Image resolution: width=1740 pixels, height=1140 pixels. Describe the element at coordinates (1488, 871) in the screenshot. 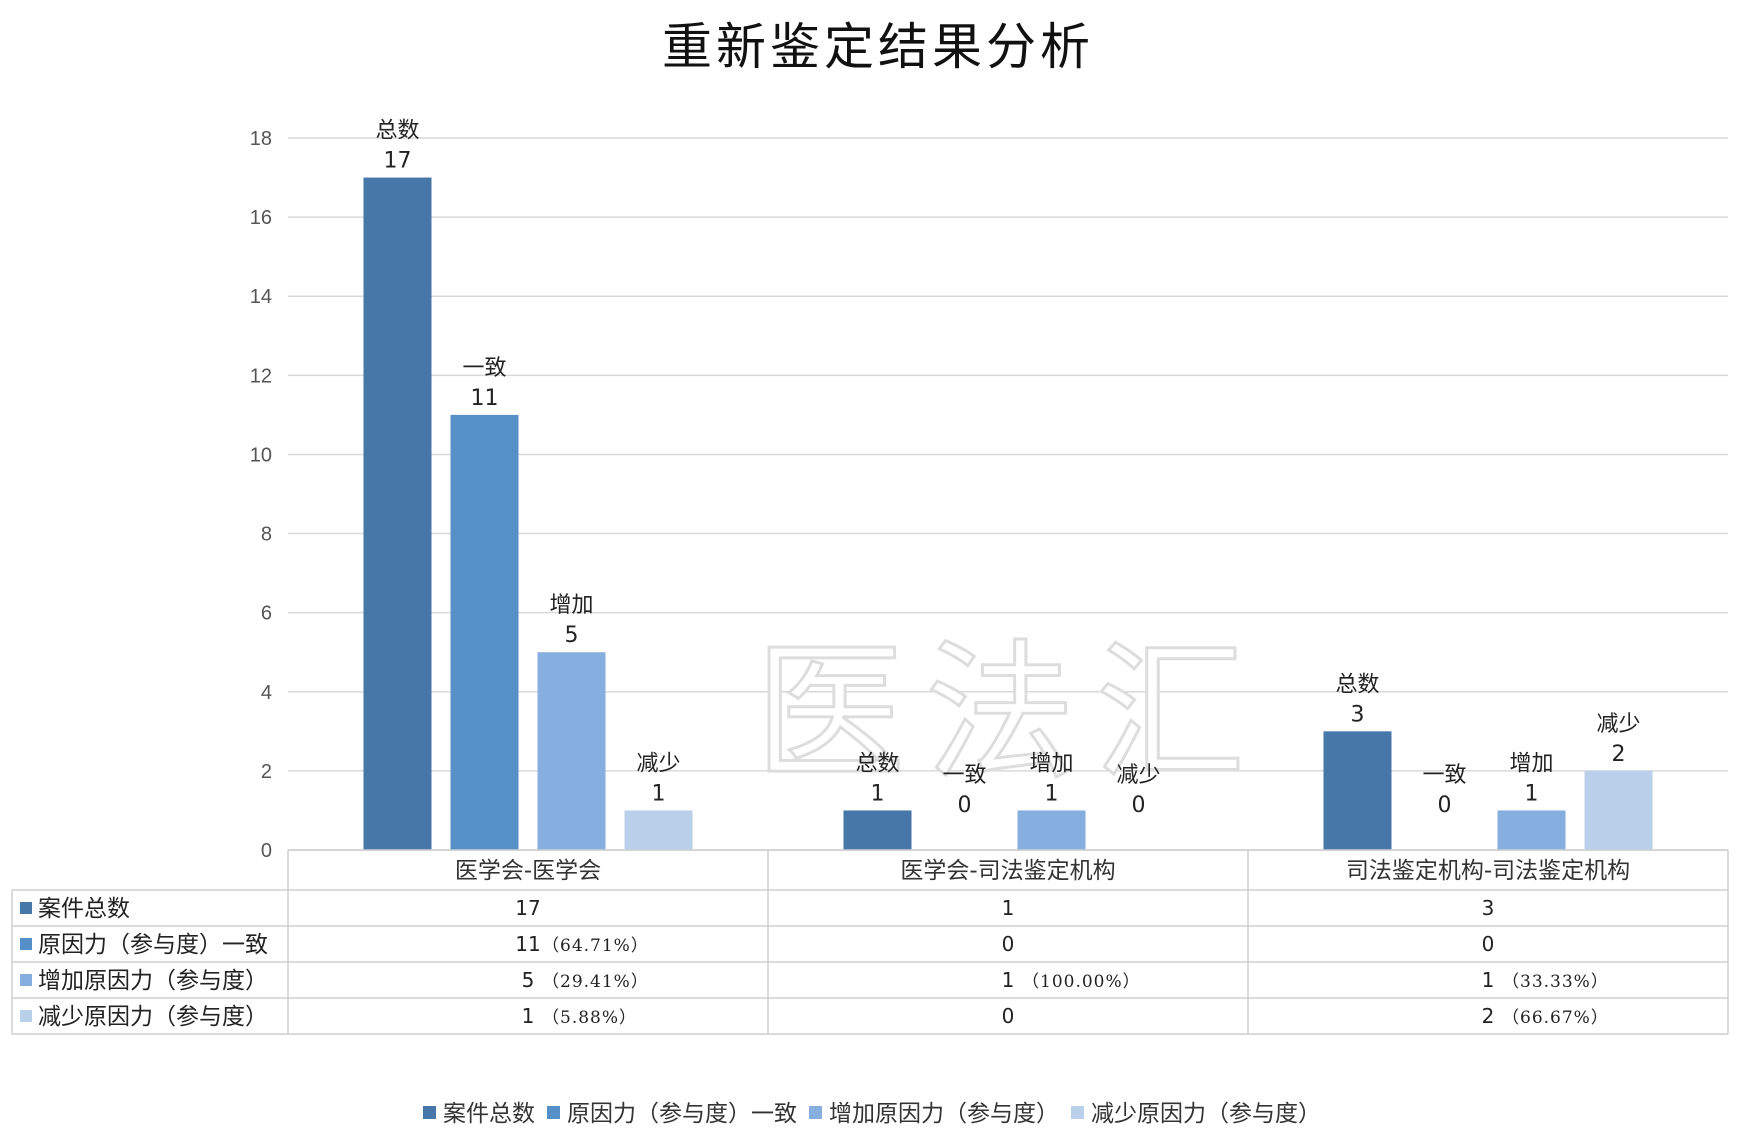

I see `category-label: 司法鉴定机构-司法鉴定机构` at that location.